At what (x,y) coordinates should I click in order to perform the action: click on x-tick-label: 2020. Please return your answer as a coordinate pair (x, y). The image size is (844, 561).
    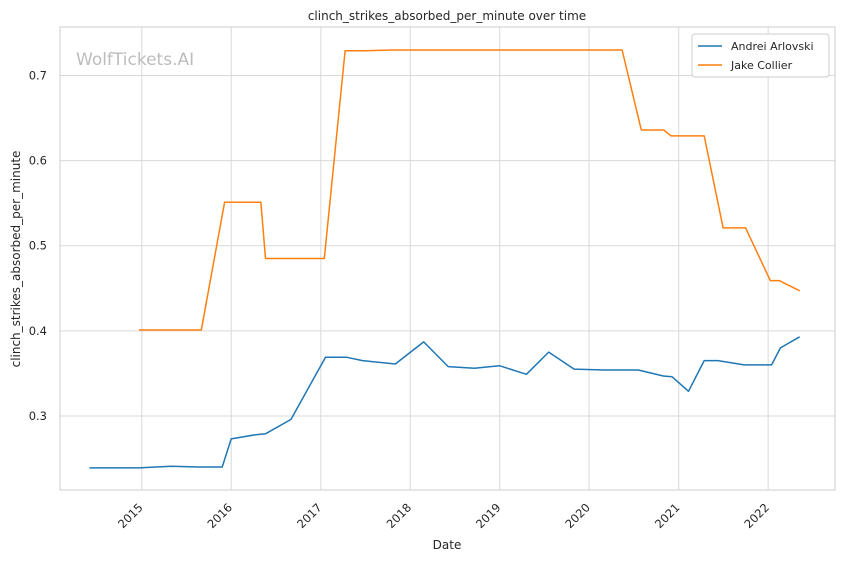
    Looking at the image, I should click on (577, 515).